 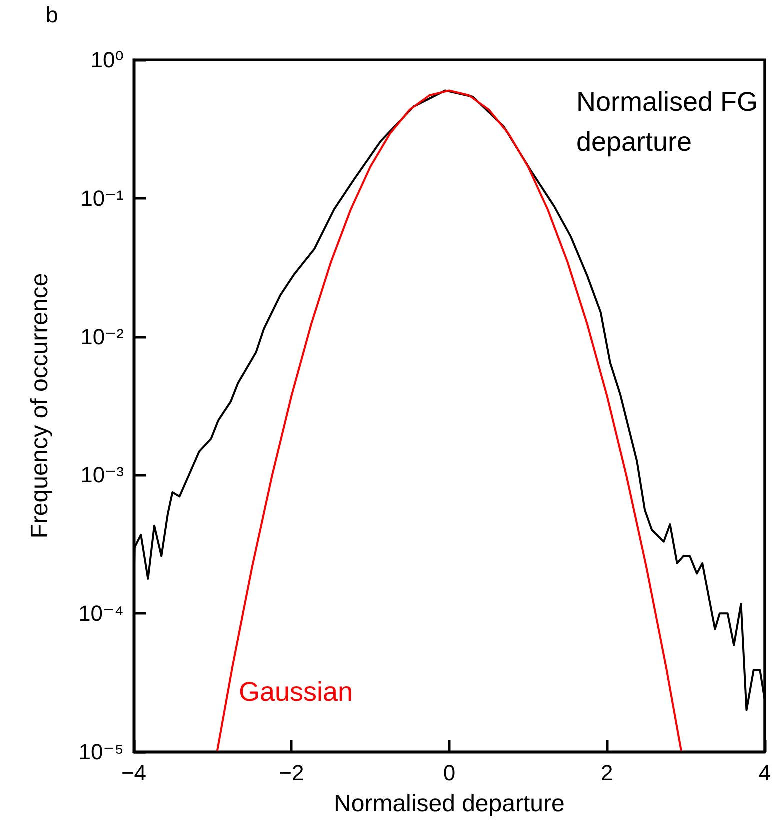 What do you see at coordinates (134, 773) in the screenshot?
I see `x-tick-label: −4` at bounding box center [134, 773].